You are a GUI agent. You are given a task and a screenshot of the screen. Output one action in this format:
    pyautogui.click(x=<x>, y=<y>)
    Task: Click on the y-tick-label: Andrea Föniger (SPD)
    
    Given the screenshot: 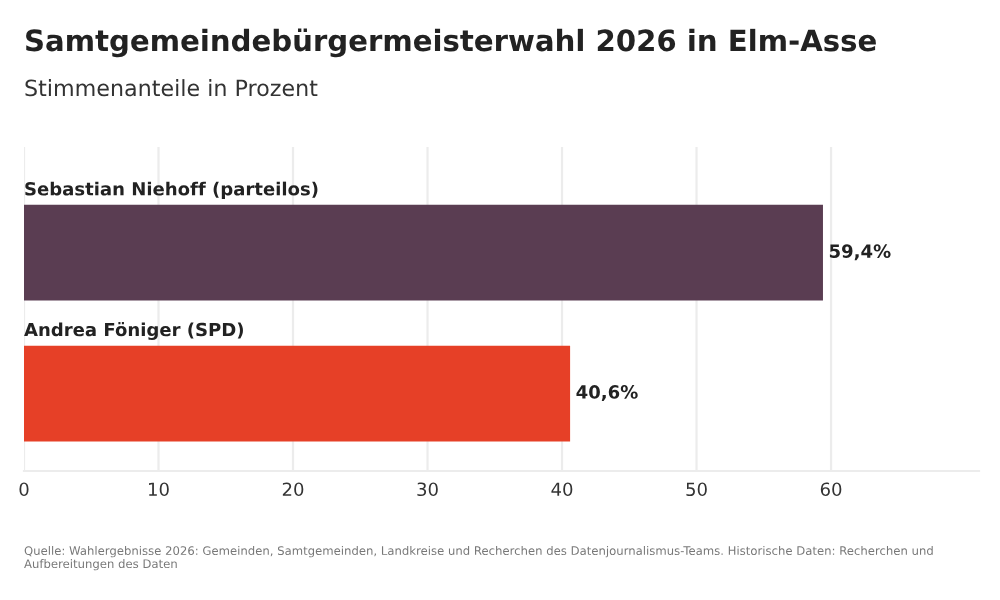 What is the action you would take?
    pyautogui.click(x=133, y=331)
    